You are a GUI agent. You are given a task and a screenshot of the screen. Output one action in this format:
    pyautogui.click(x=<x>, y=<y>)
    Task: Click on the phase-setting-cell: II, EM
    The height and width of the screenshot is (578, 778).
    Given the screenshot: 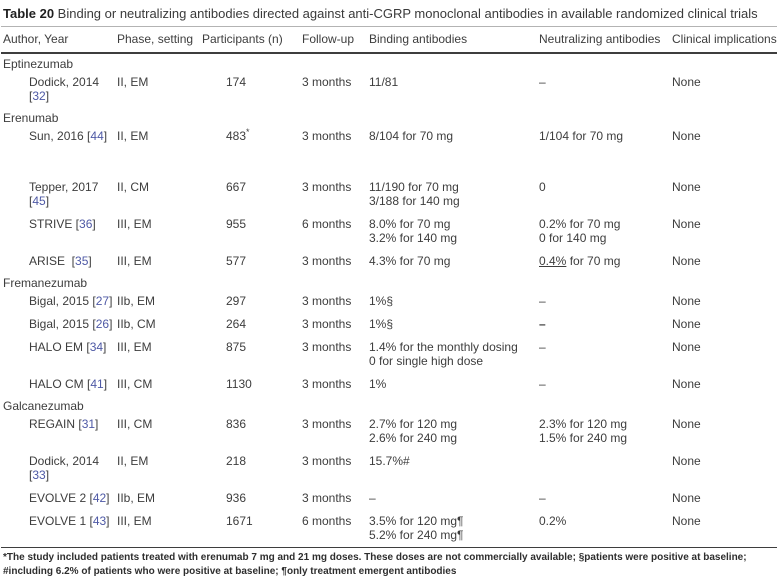 What is the action you would take?
    pyautogui.click(x=159, y=150)
    